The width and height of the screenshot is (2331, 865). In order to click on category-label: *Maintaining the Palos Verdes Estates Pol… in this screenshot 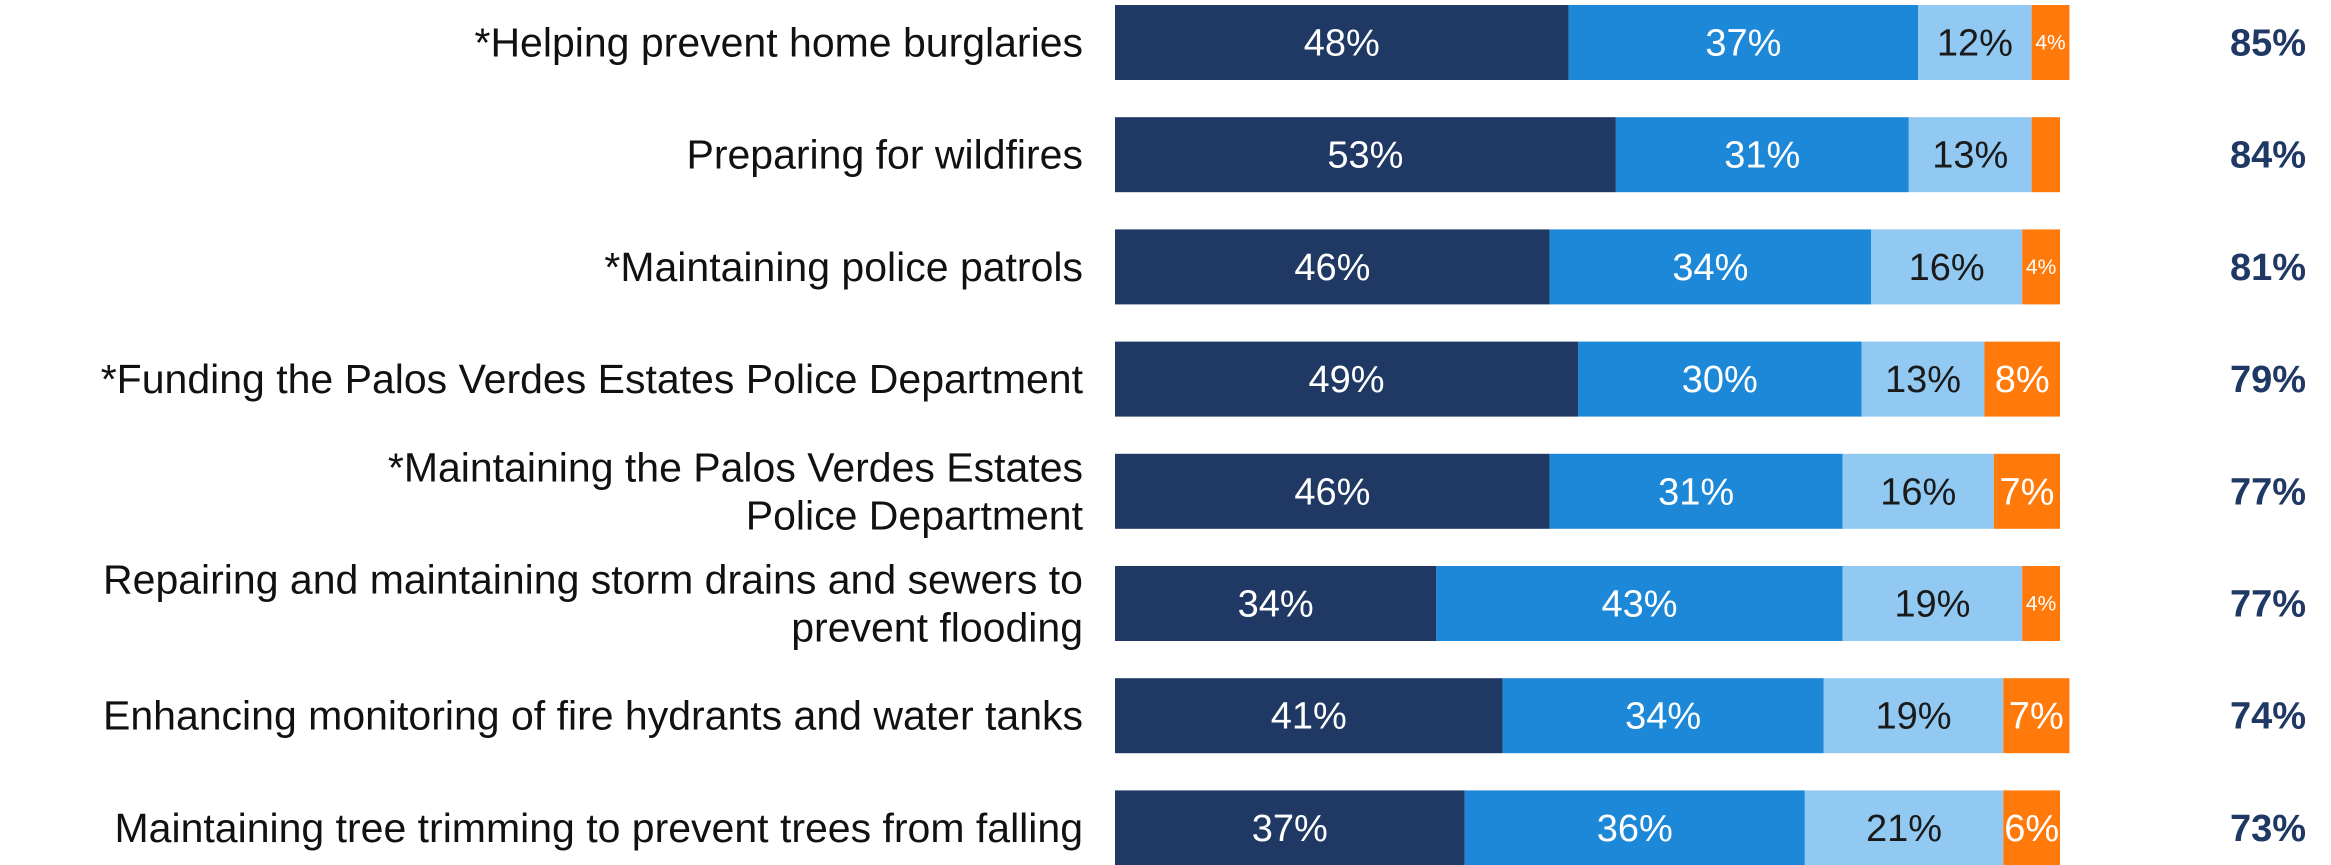, I will do `click(736, 491)`.